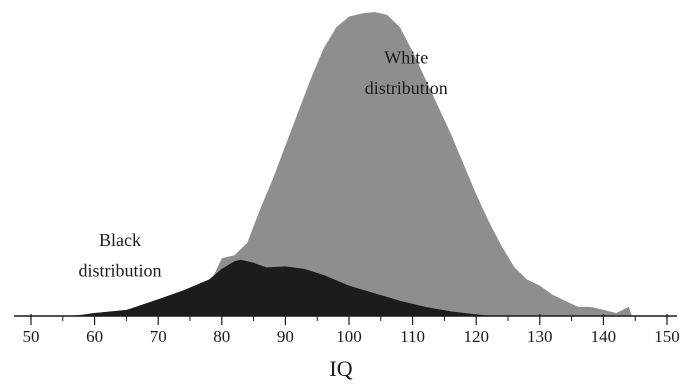  I want to click on x-axis-title: IQ, so click(340, 368).